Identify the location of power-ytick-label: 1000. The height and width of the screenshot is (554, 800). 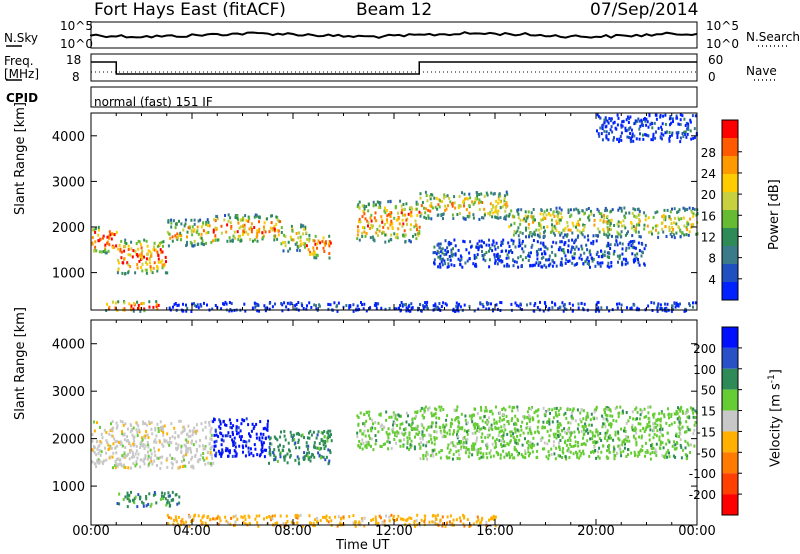
(68, 274).